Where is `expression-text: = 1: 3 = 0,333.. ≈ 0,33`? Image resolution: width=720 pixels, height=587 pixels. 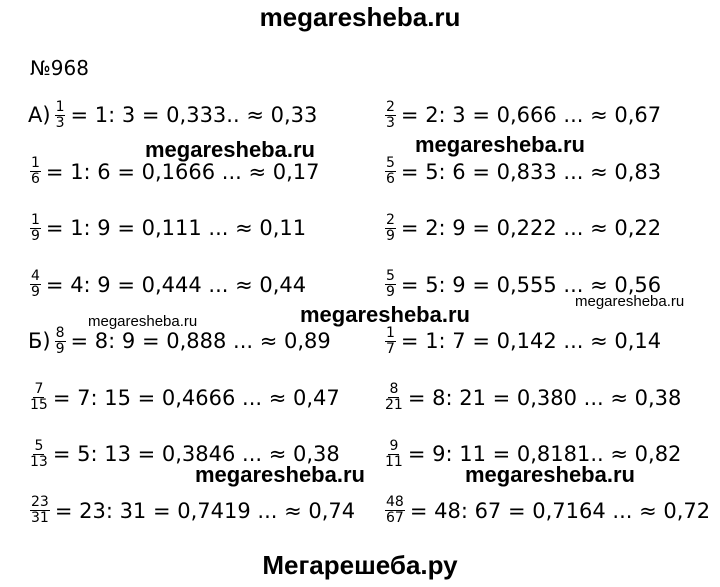 expression-text: = 1: 3 = 0,333.. ≈ 0,33 is located at coordinates (194, 115).